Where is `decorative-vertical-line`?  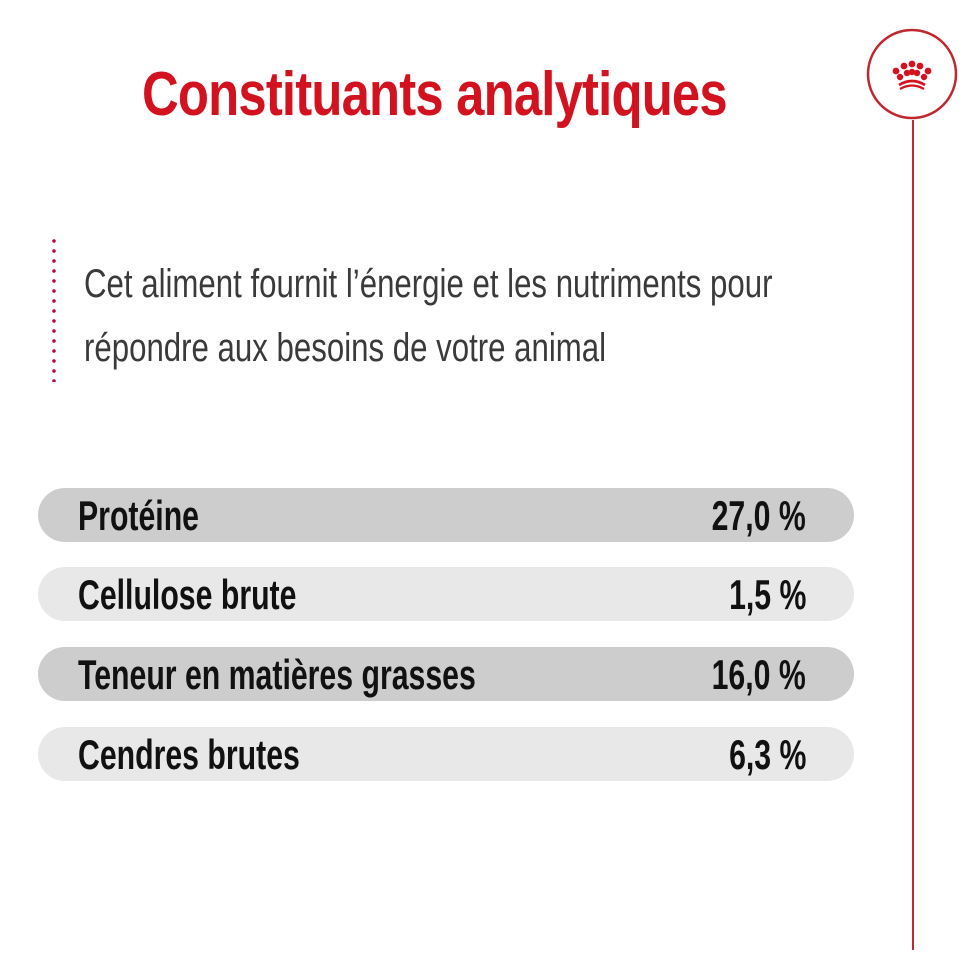
decorative-vertical-line is located at coordinates (913, 535).